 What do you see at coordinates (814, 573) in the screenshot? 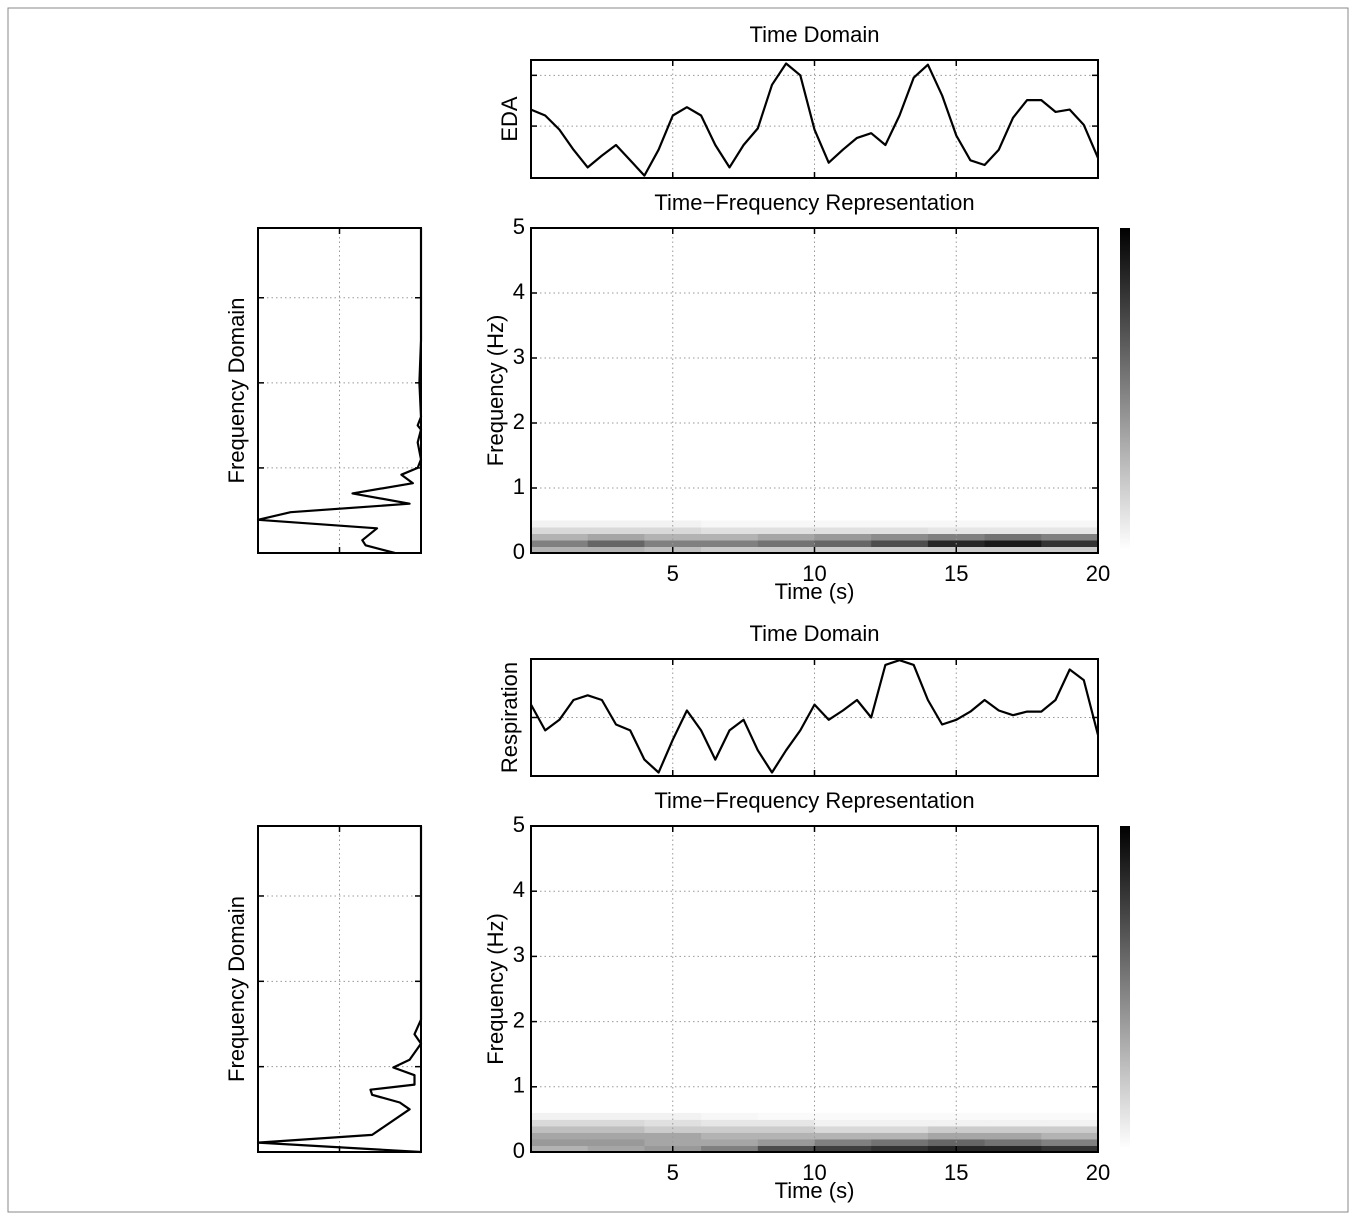
I see `x-tick-label: 10` at bounding box center [814, 573].